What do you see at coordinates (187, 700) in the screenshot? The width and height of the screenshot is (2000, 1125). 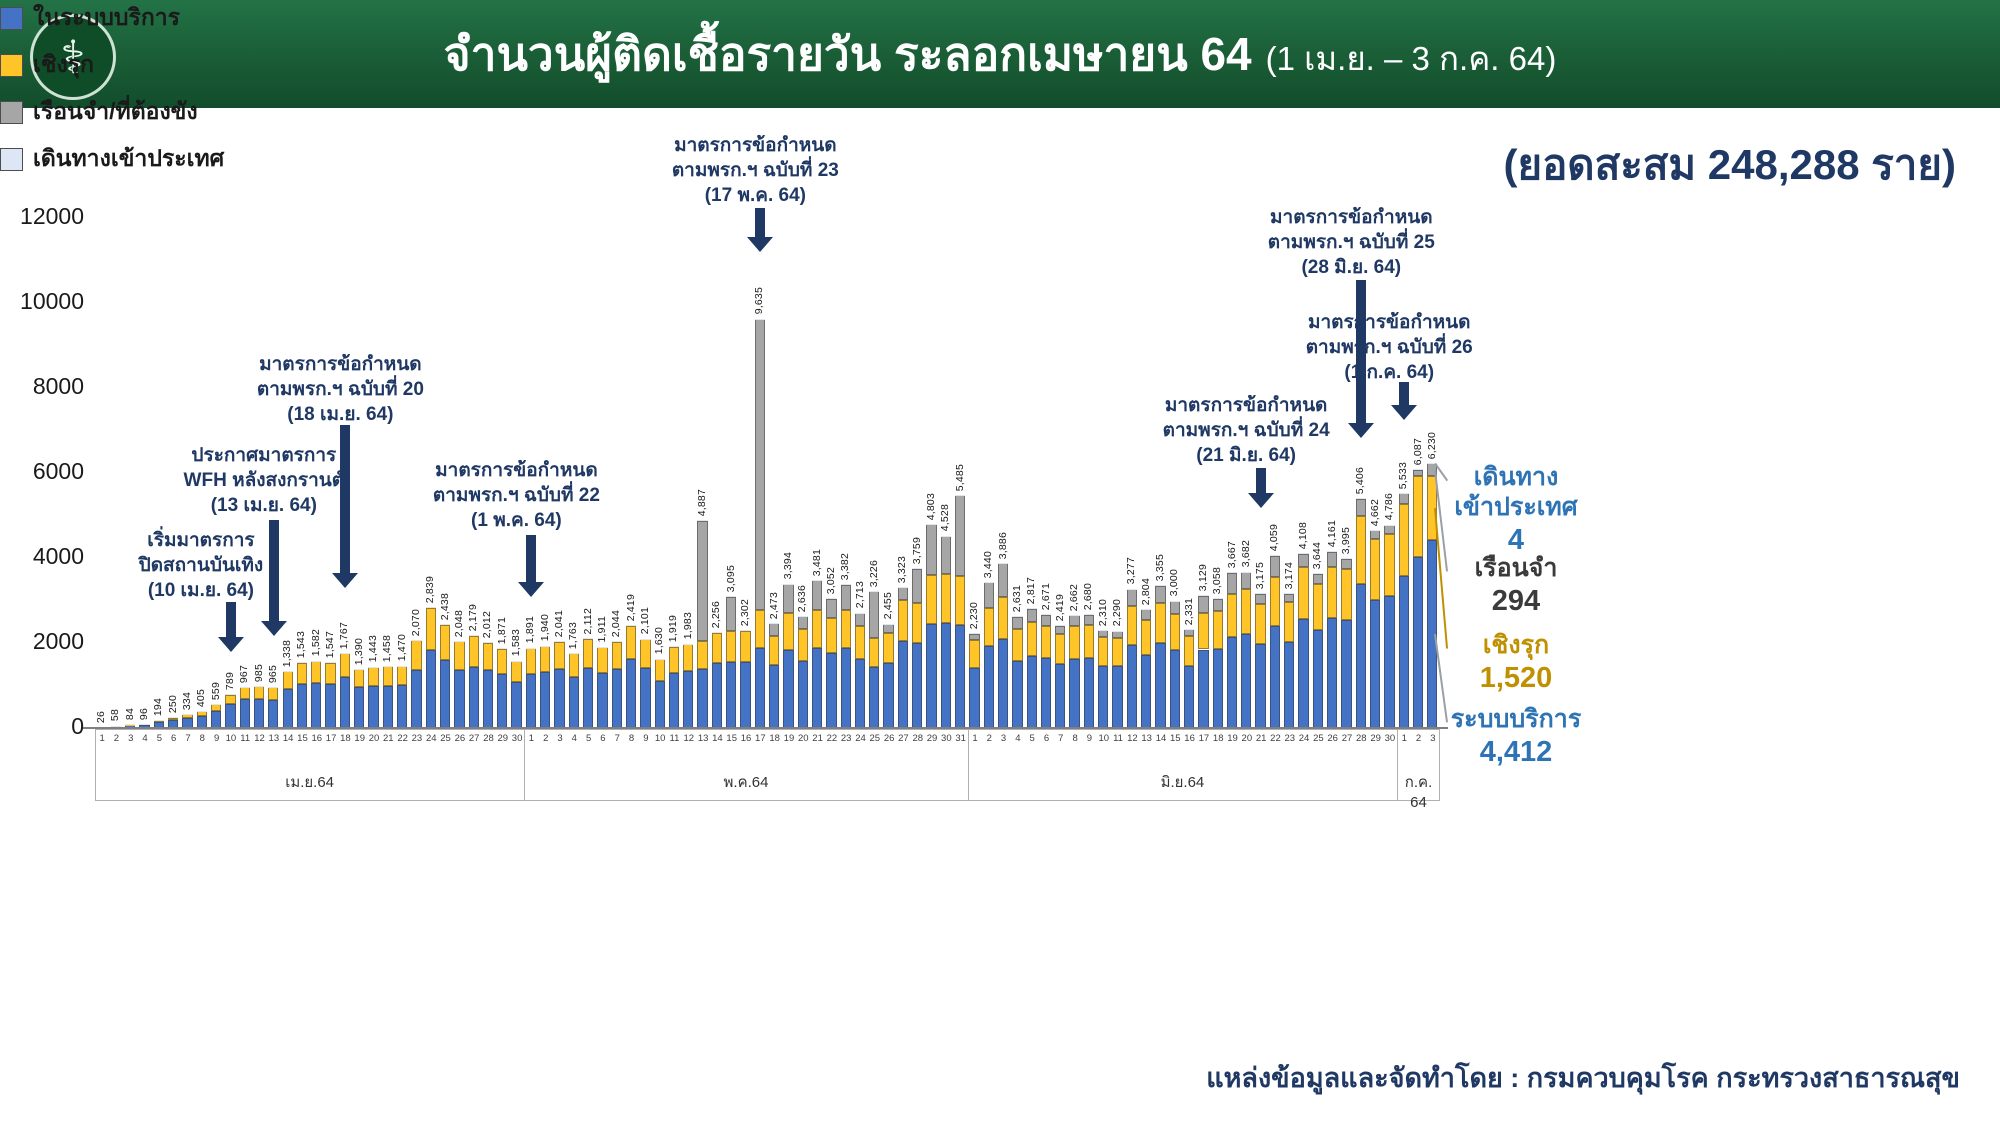 I see `bar-value-label: 334` at bounding box center [187, 700].